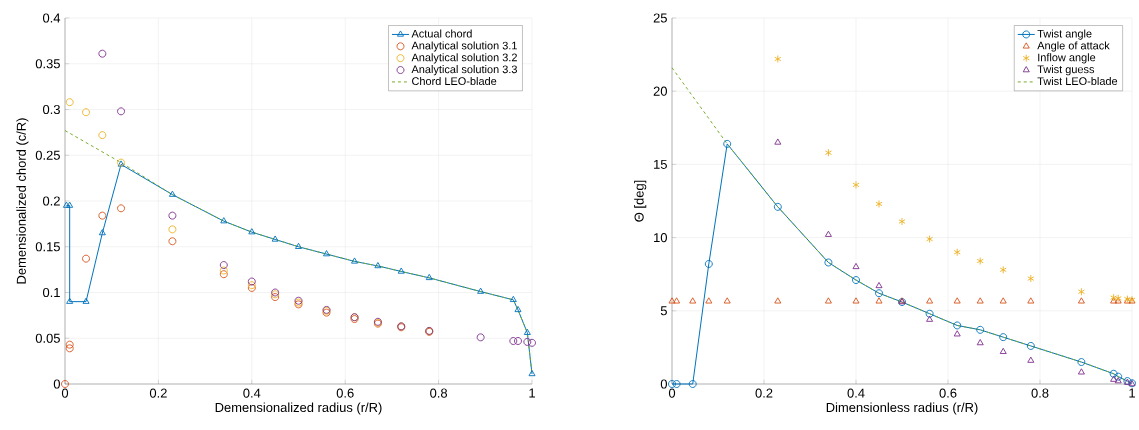 The height and width of the screenshot is (430, 1139). What do you see at coordinates (441, 33) in the screenshot?
I see `legend-label: Actual chord` at bounding box center [441, 33].